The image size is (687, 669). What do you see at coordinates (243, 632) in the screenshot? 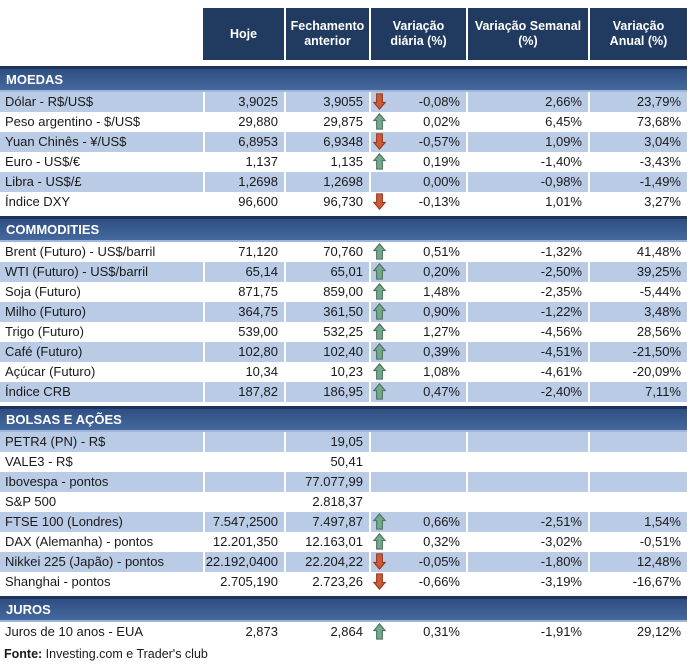
I see `cell-hoje: 2,873` at bounding box center [243, 632].